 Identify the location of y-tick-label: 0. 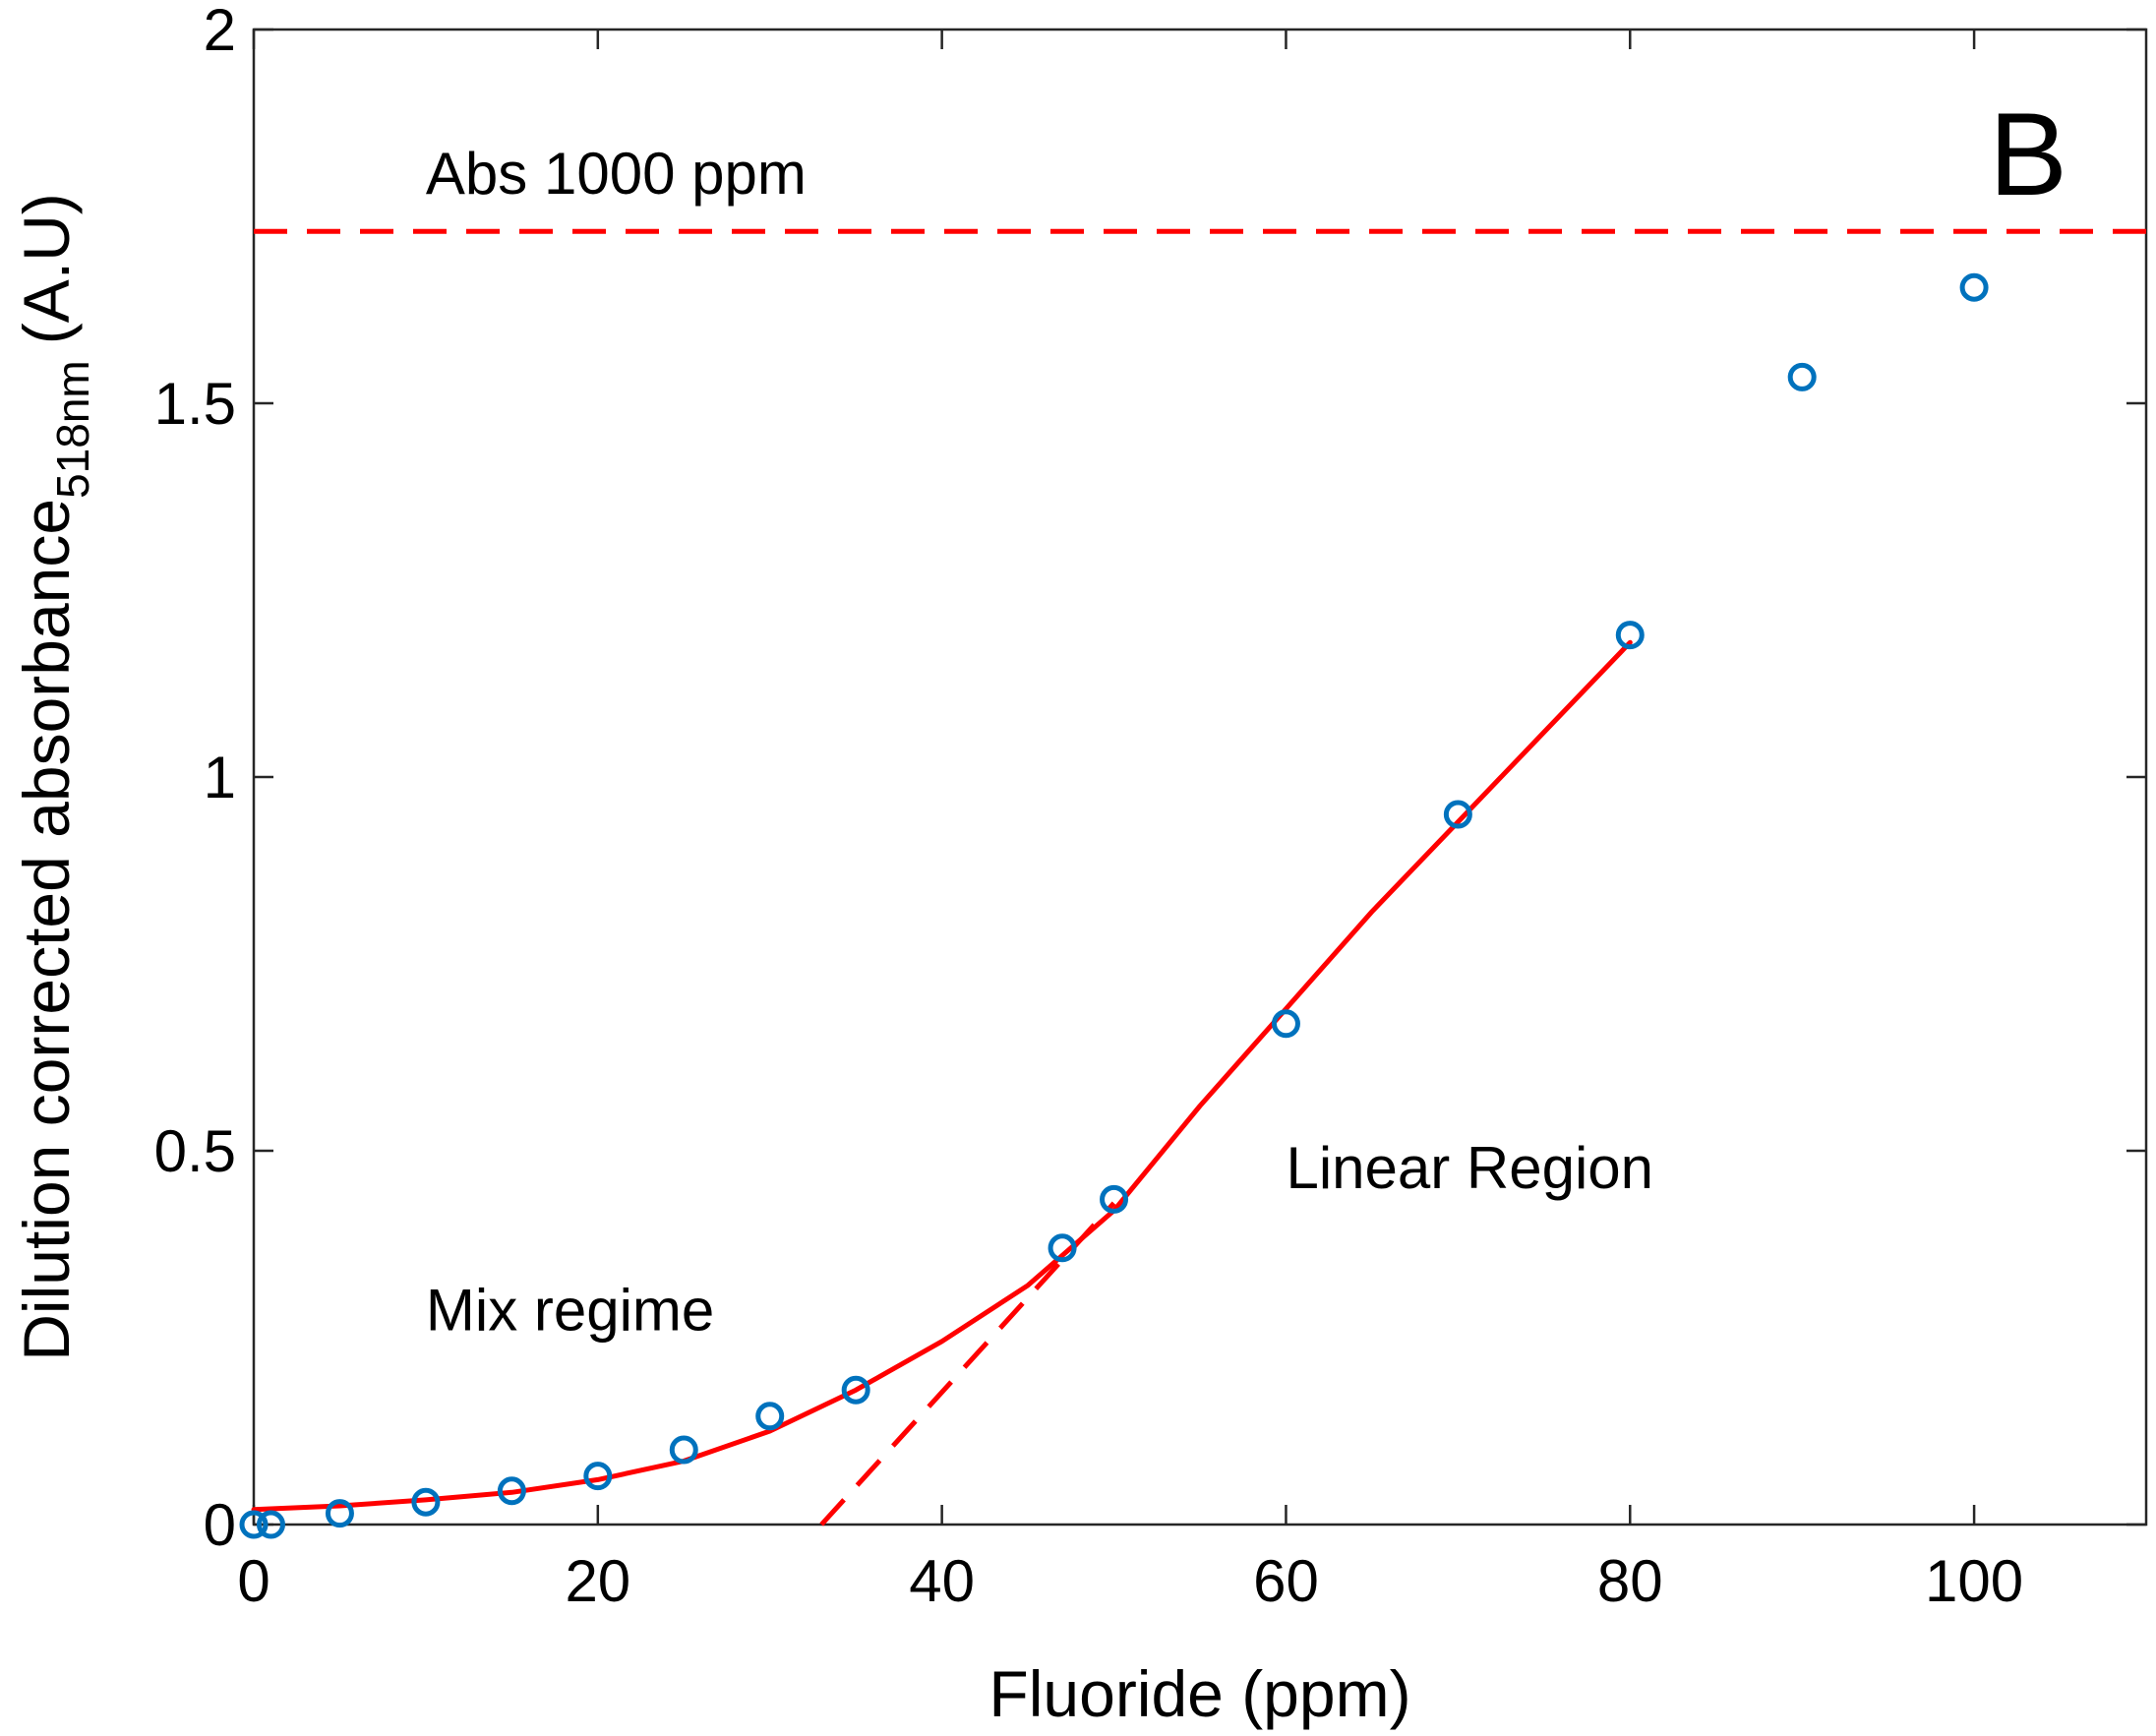
(220, 1525).